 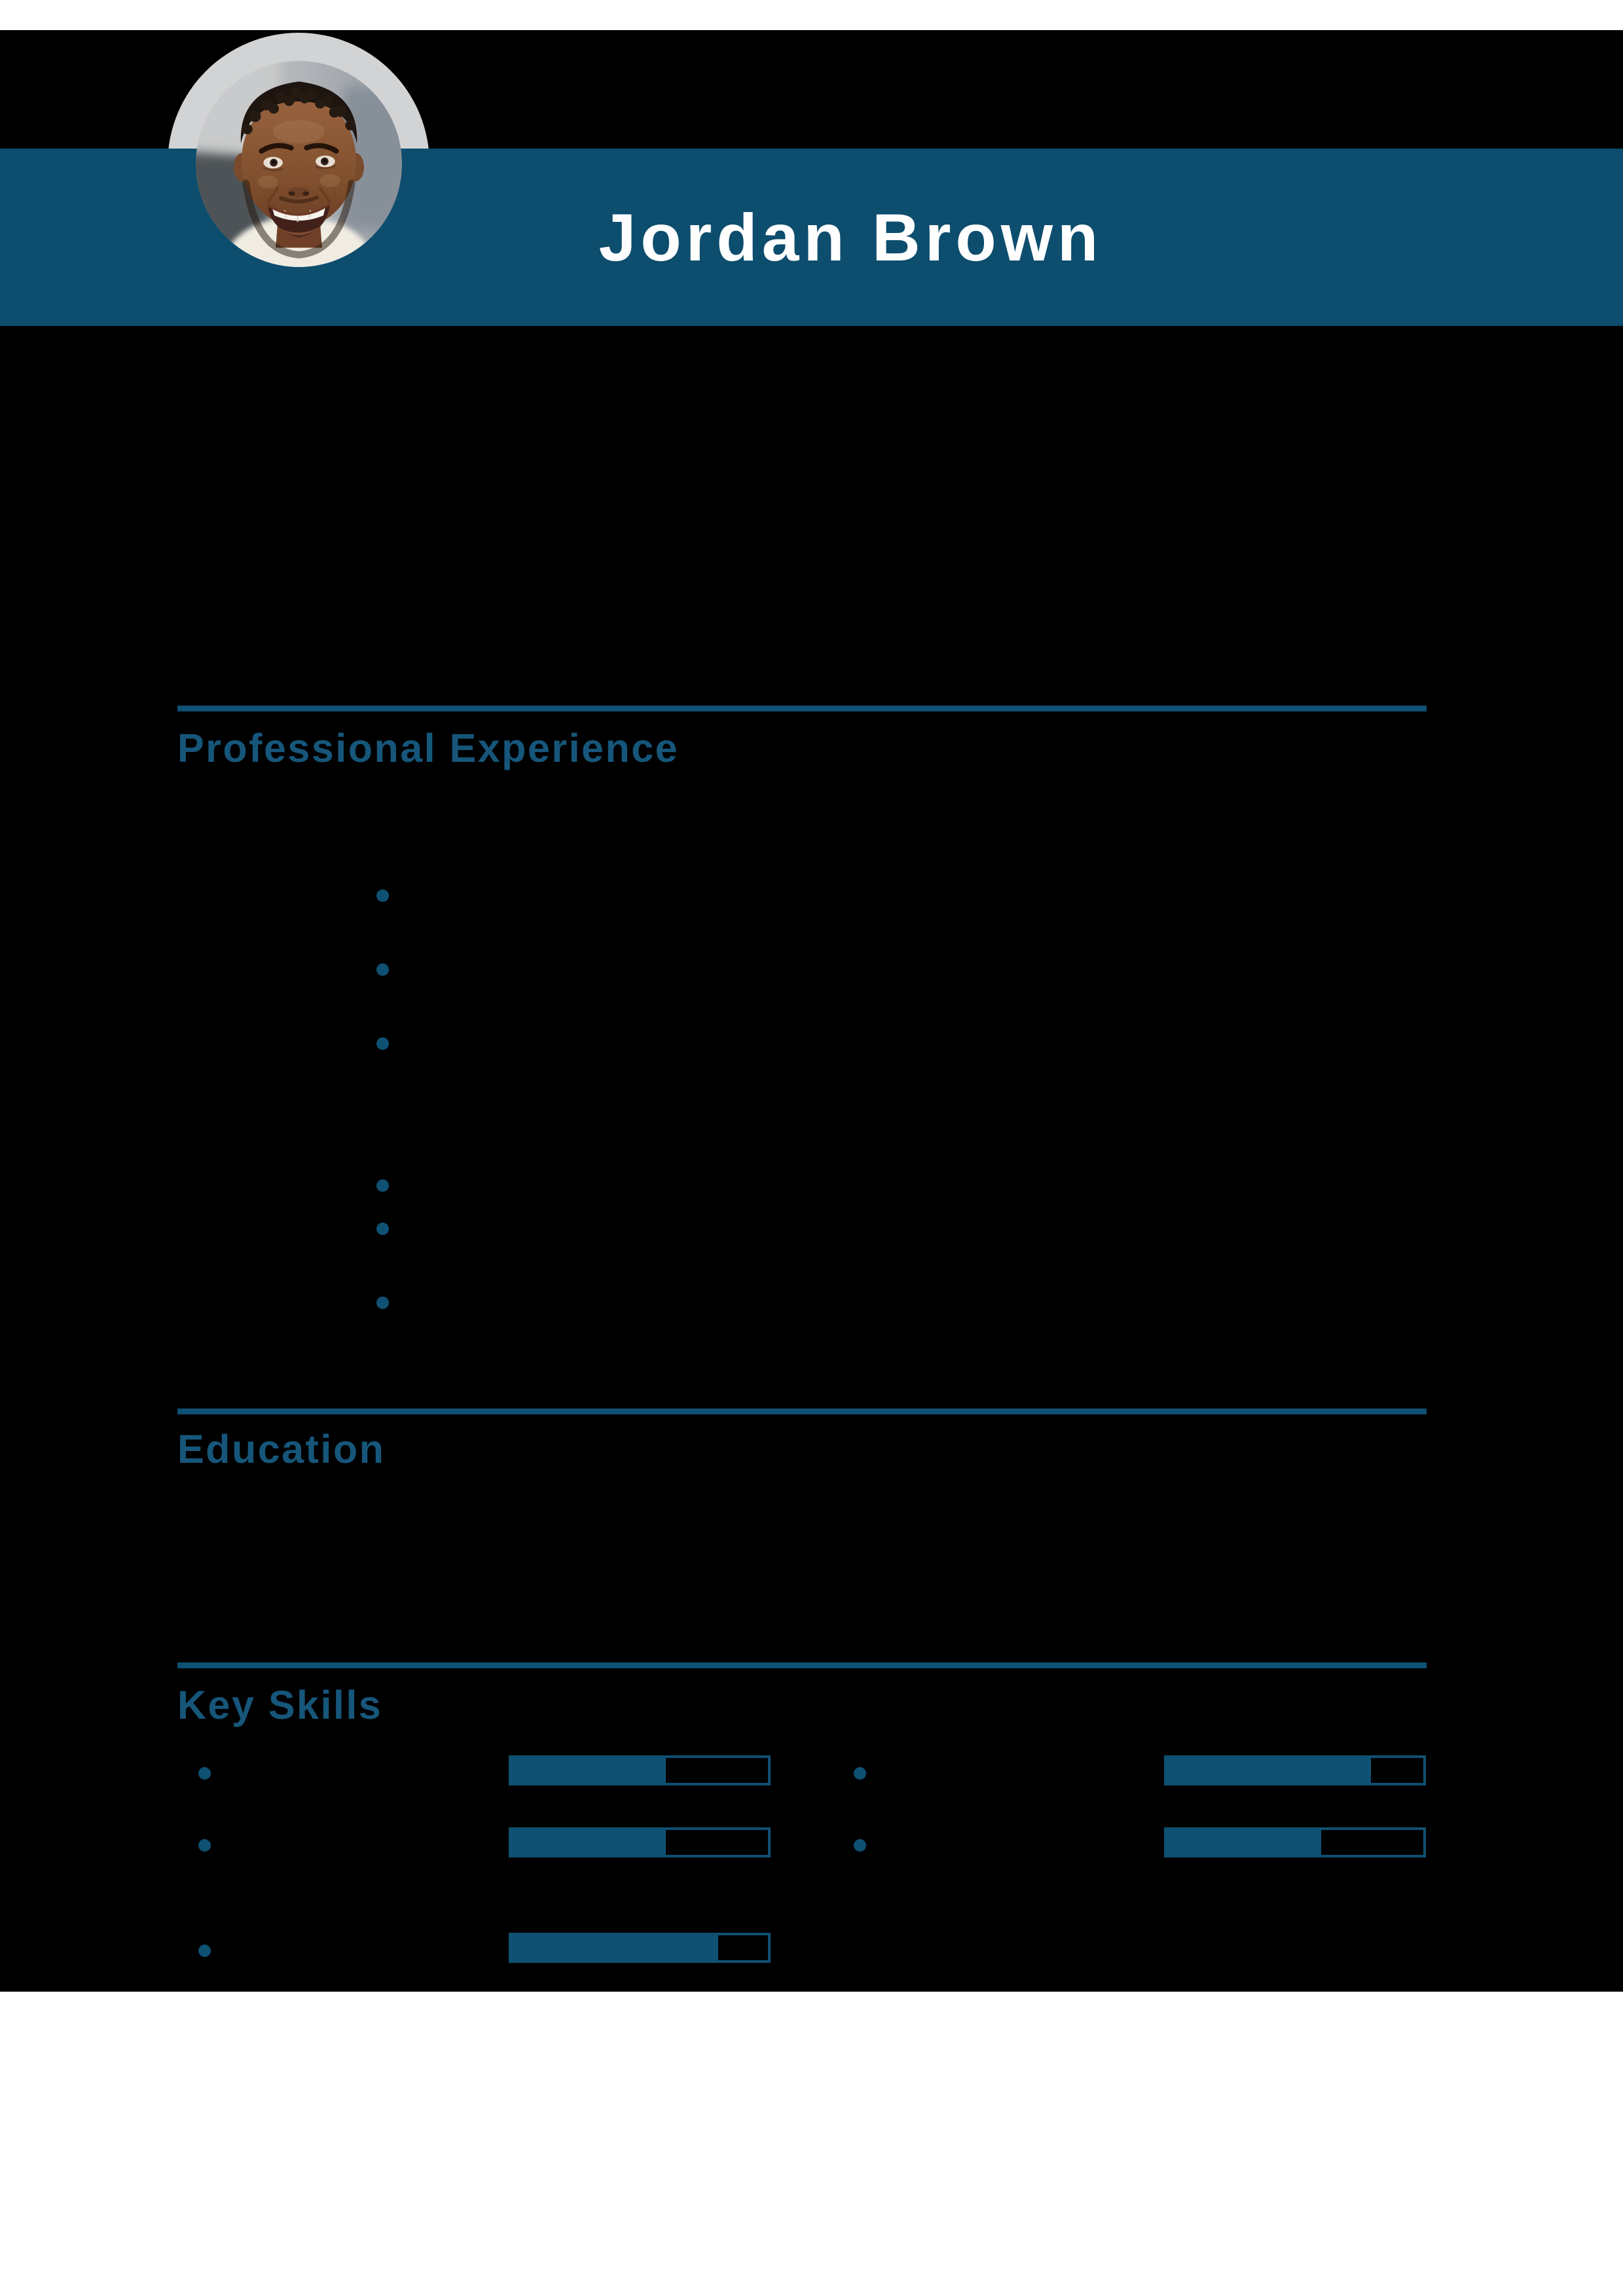 I want to click on section-heading-education: Education, so click(x=281, y=1449).